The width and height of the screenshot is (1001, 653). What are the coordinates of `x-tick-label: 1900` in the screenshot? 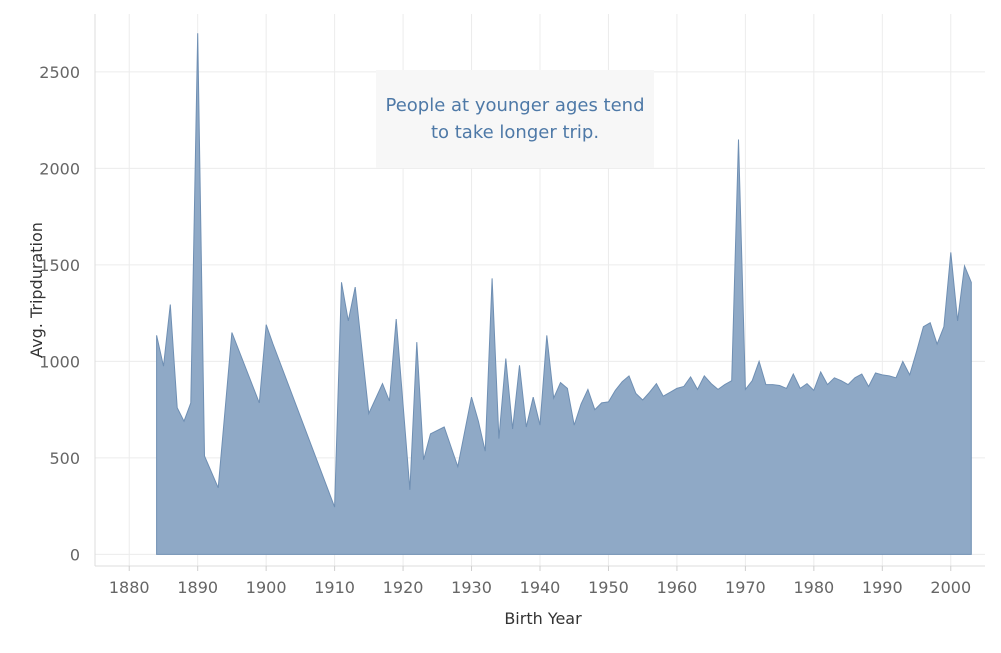 It's located at (266, 587).